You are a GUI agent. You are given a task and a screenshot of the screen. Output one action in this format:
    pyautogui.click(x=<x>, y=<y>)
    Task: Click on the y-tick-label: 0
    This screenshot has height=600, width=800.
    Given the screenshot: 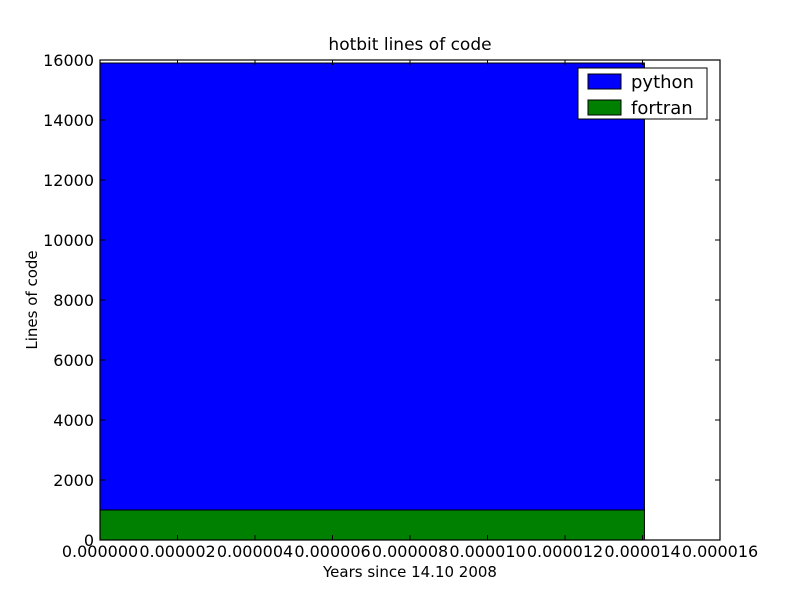 What is the action you would take?
    pyautogui.click(x=89, y=540)
    